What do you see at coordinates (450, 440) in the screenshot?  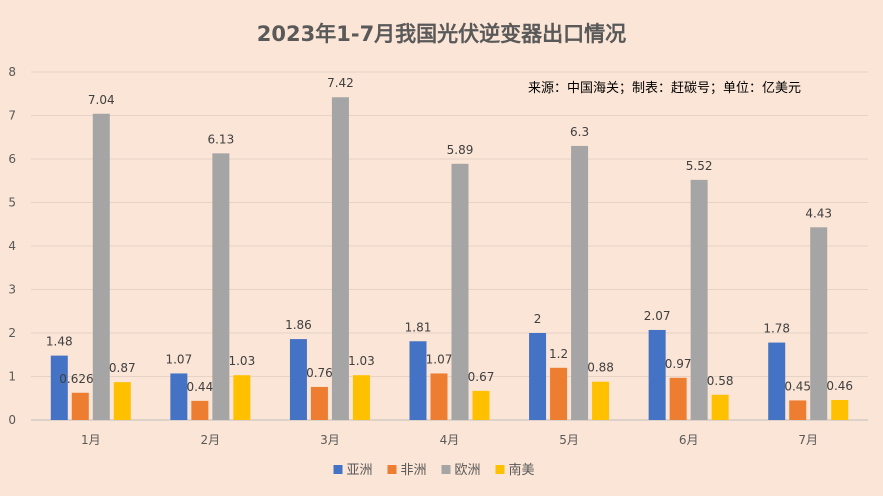 I see `x-tick-label: 4月` at bounding box center [450, 440].